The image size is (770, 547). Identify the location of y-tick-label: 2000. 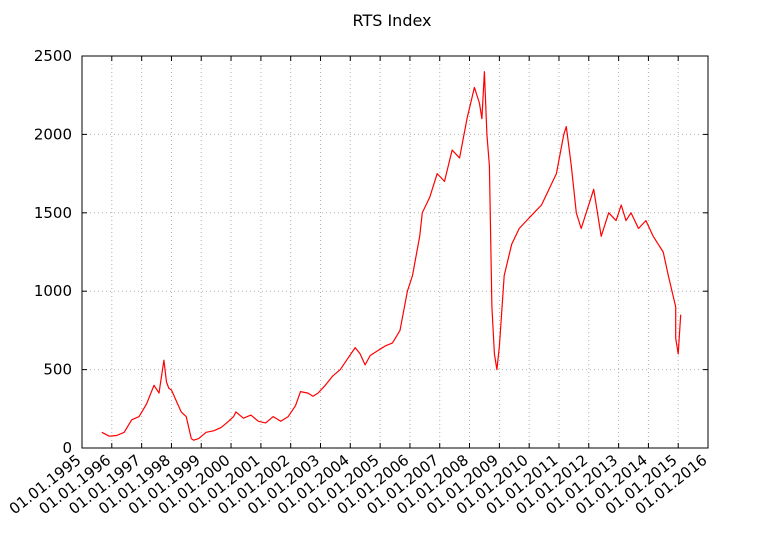
(53, 134).